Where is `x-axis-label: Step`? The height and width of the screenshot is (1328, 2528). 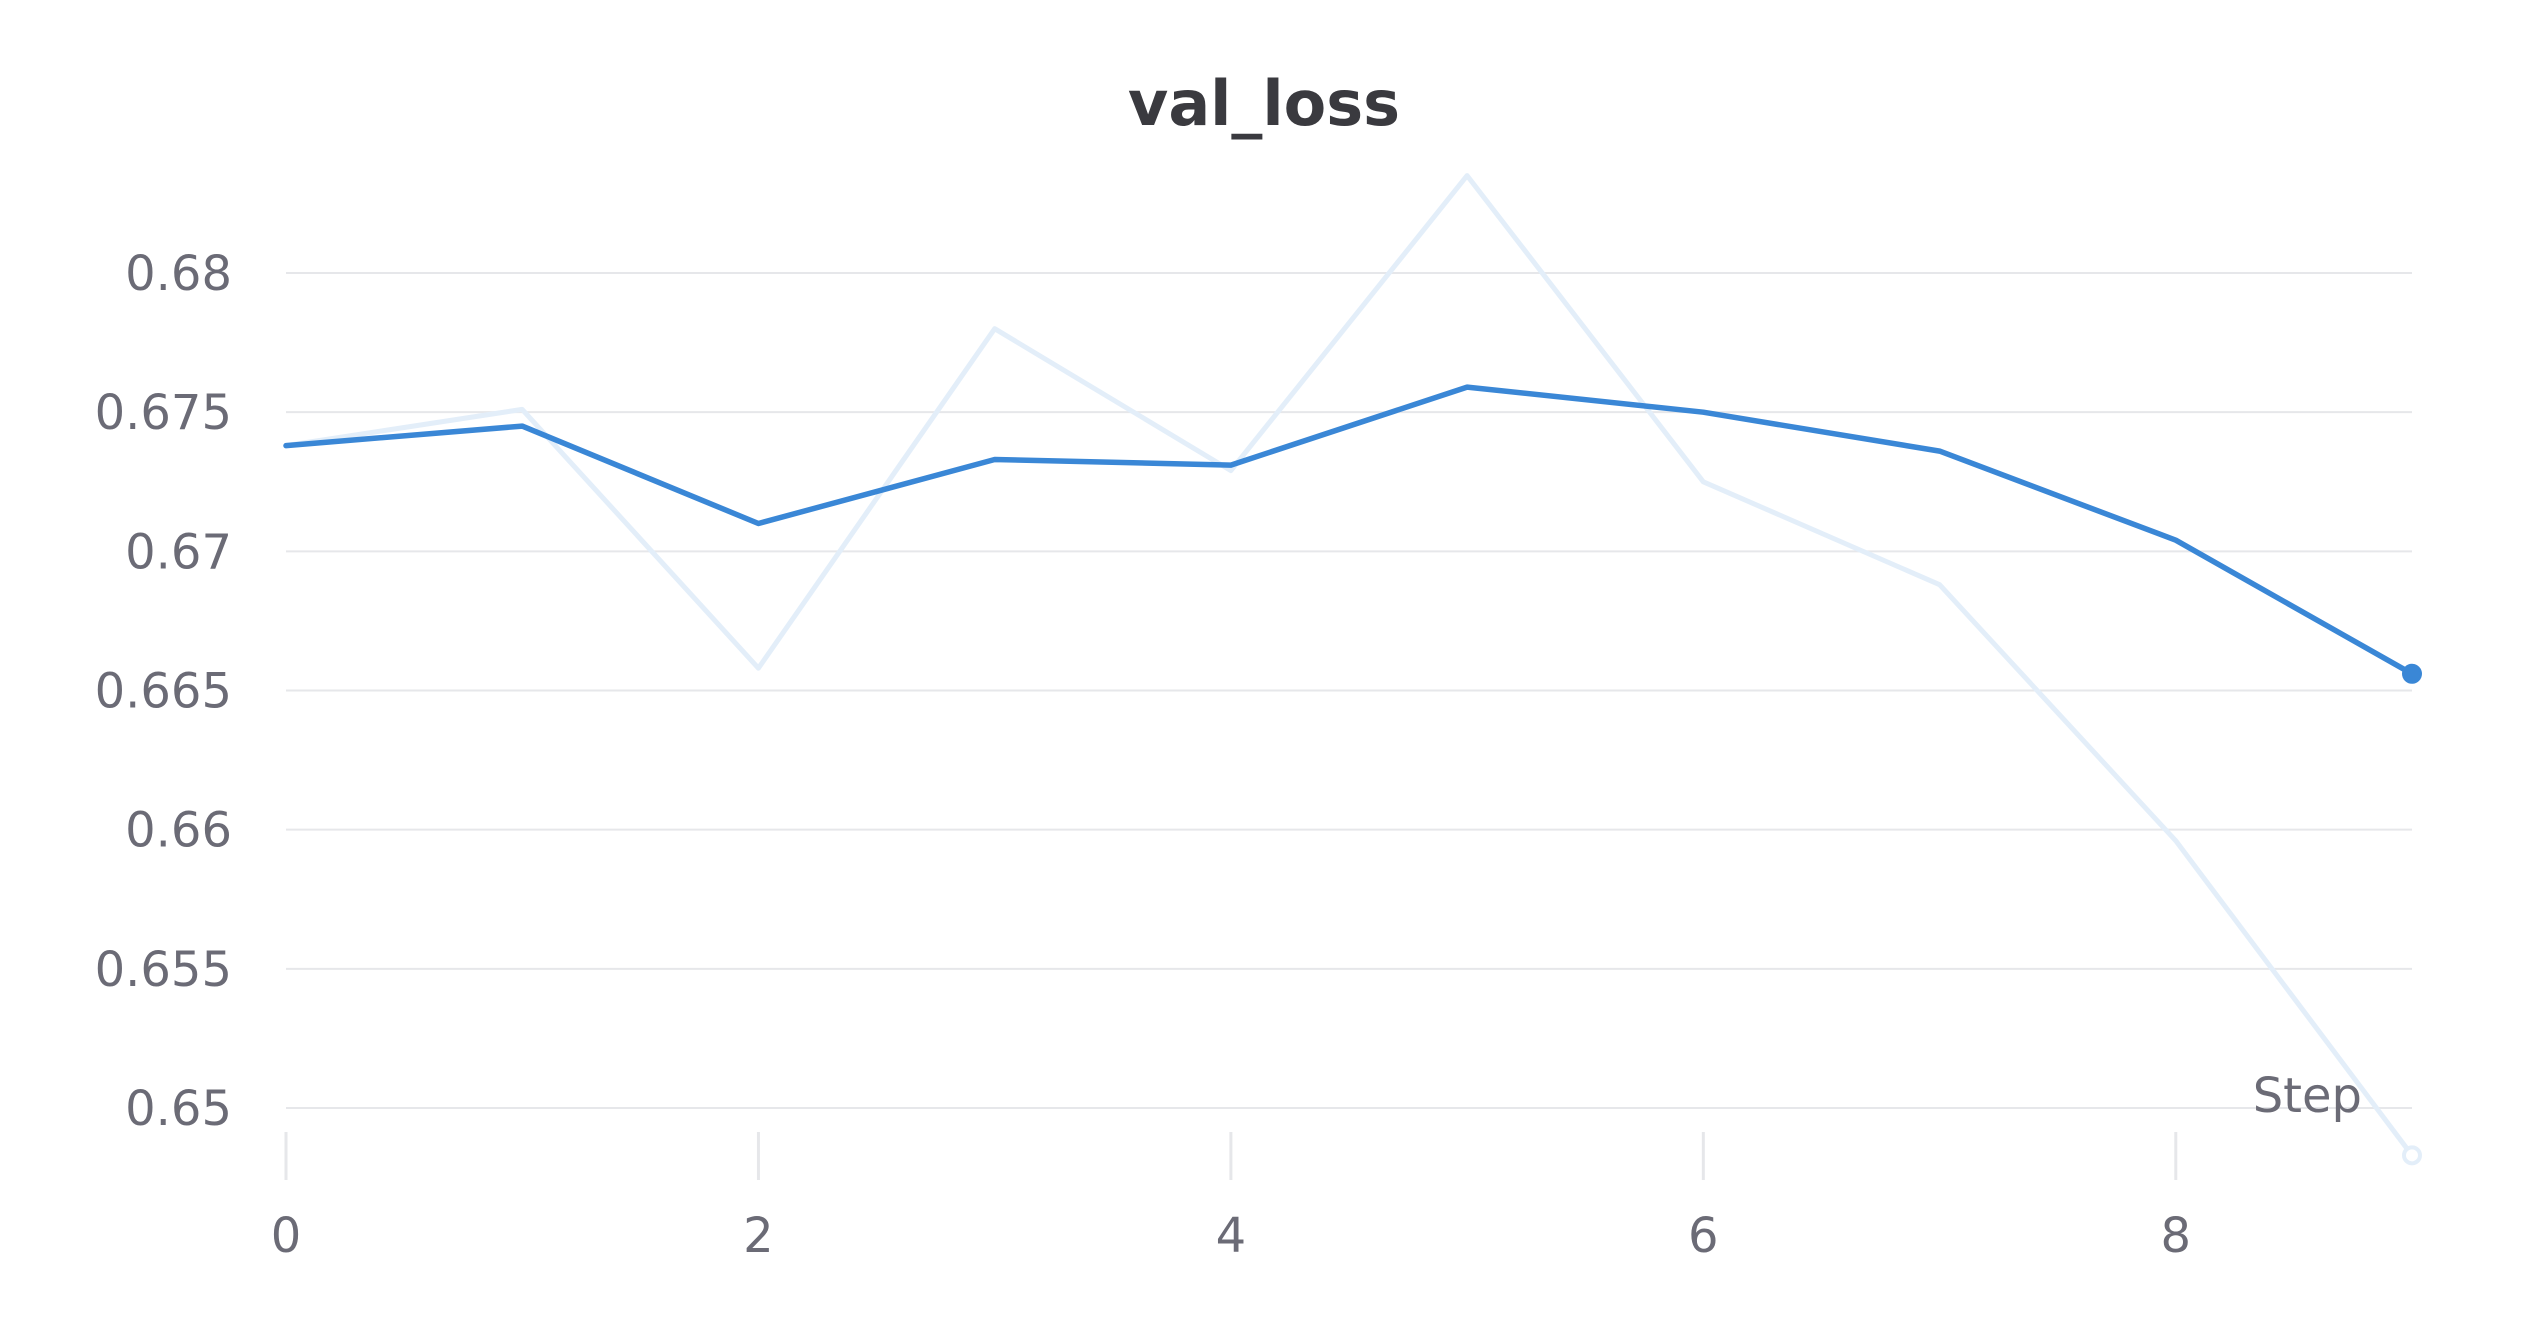
x-axis-label: Step is located at coordinates (2307, 1096).